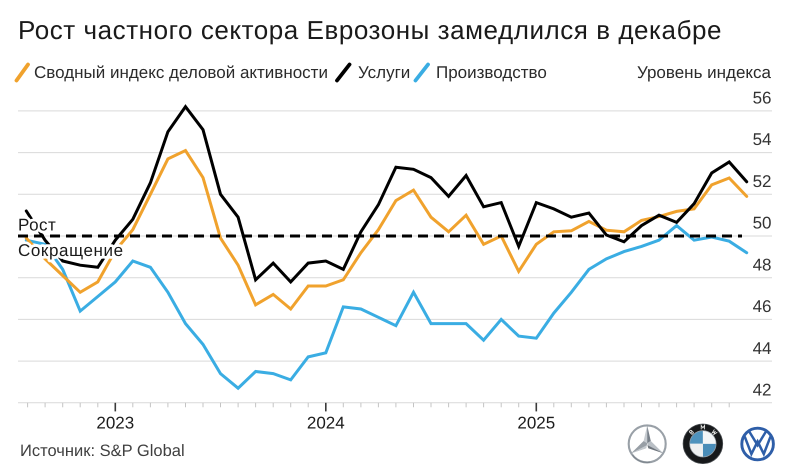 The width and height of the screenshot is (800, 473). Describe the element at coordinates (115, 423) in the screenshot. I see `svg-text: 2023` at that location.